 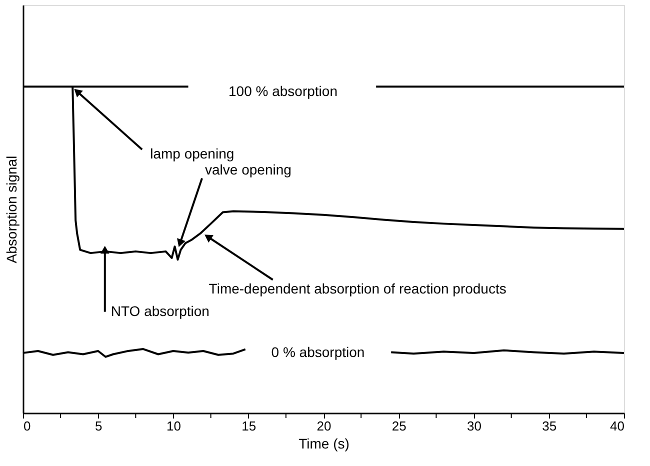 What do you see at coordinates (192, 153) in the screenshot?
I see `annotation: lamp opening` at bounding box center [192, 153].